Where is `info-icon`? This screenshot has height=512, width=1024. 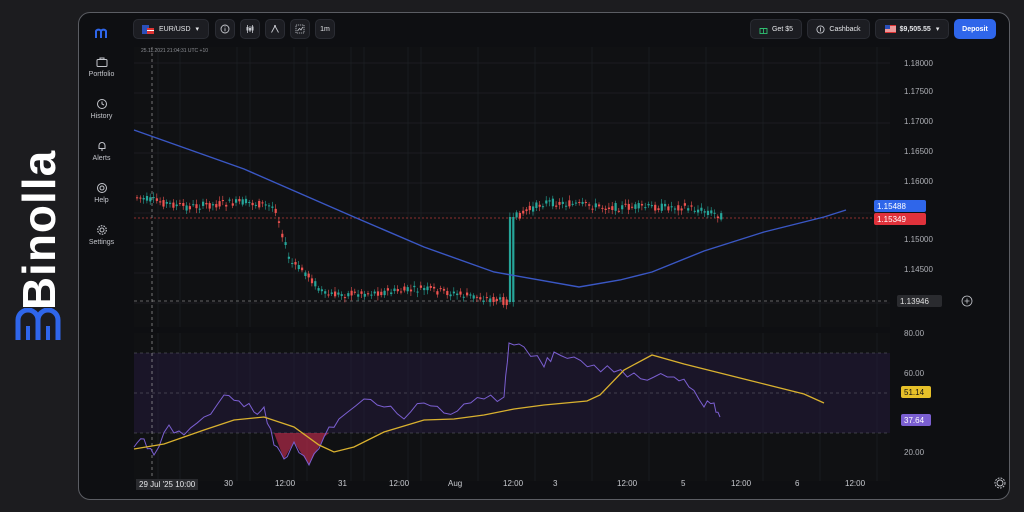
info-icon is located at coordinates (225, 29).